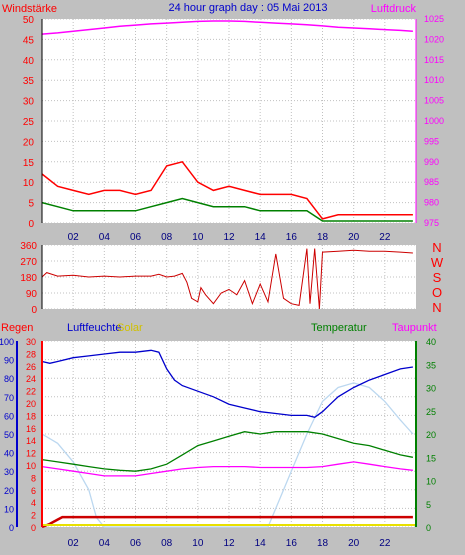 The image size is (465, 555). I want to click on compass-label: O, so click(437, 292).